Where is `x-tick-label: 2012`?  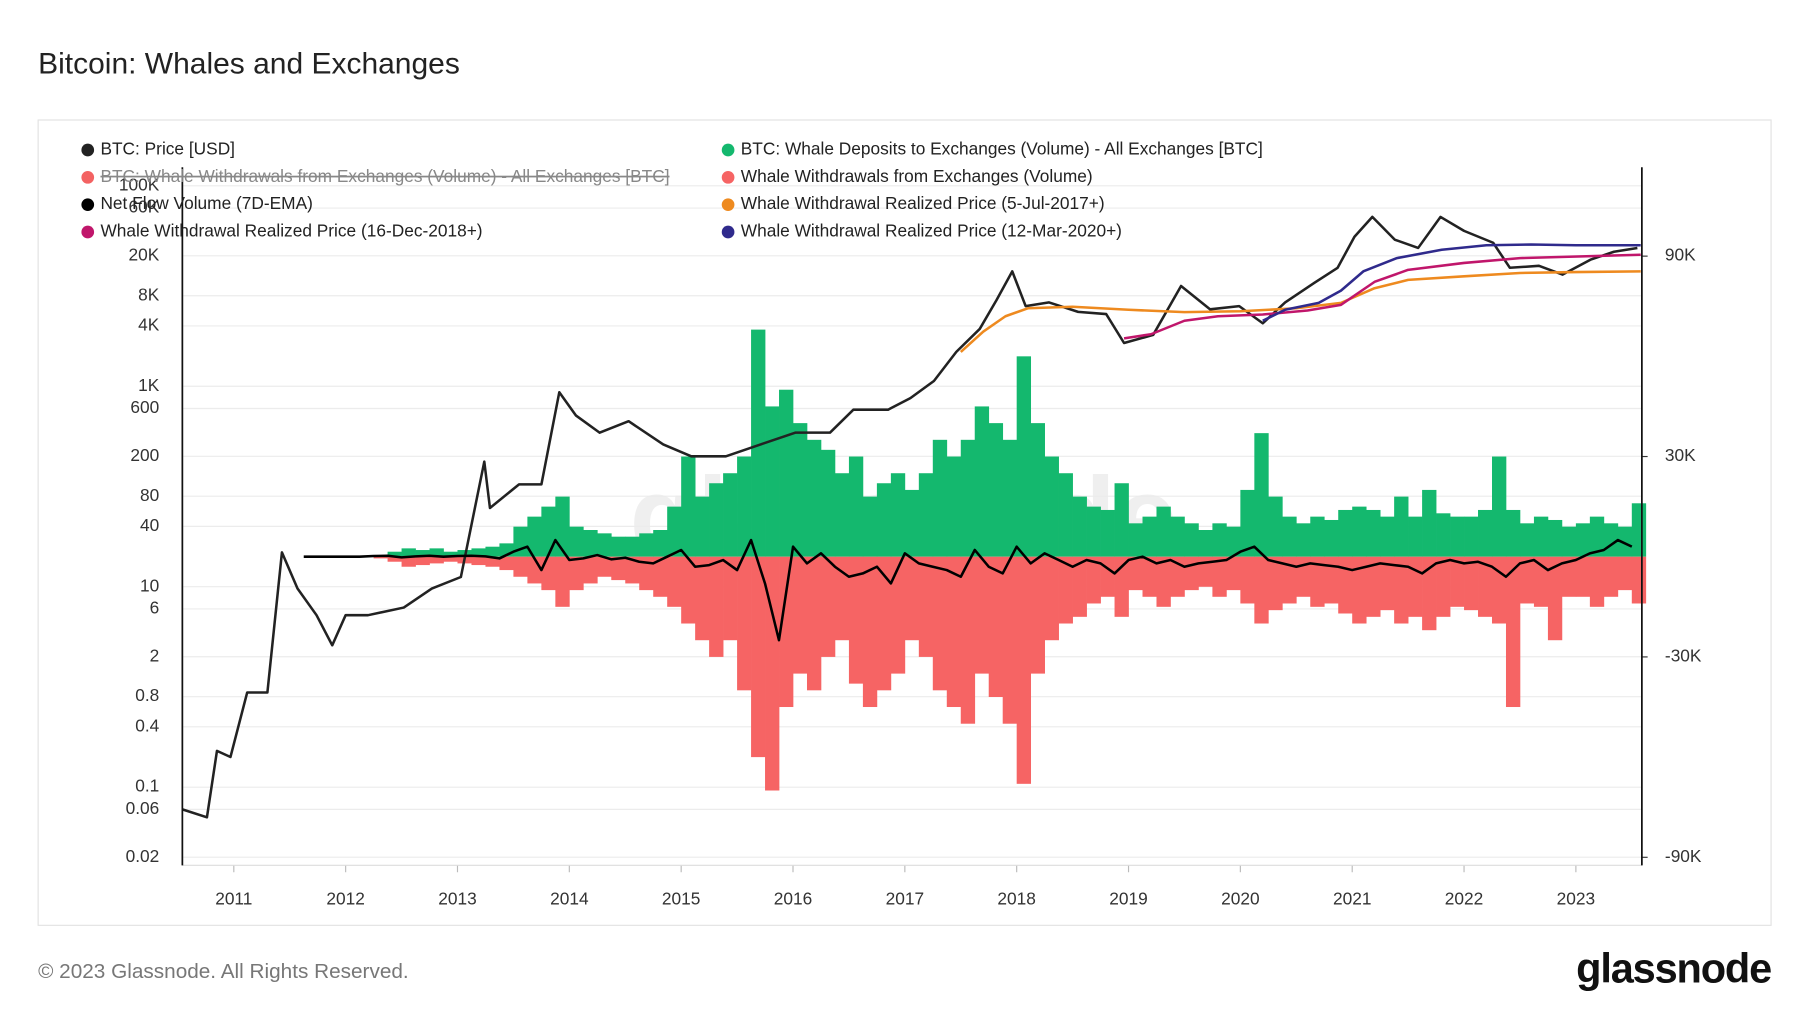
x-tick-label: 2012 is located at coordinates (345, 898).